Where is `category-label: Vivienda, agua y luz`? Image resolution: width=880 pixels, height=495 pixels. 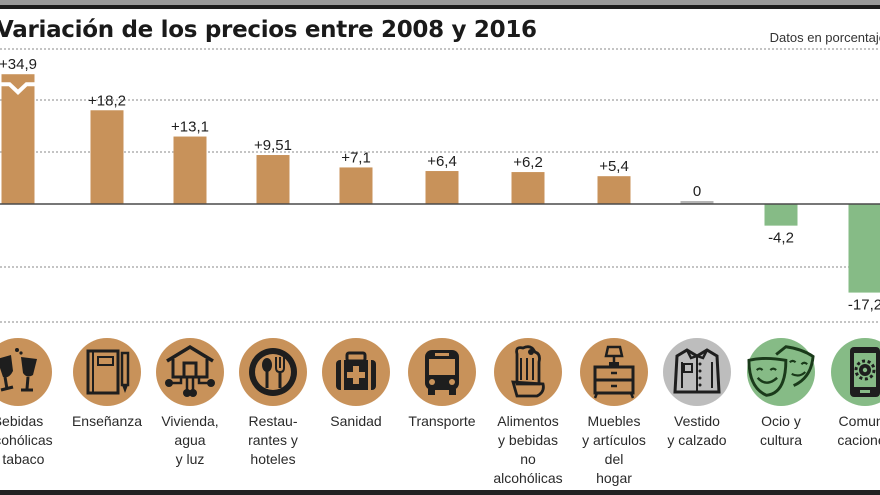
category-label: Vivienda, agua y luz is located at coordinates (190, 440).